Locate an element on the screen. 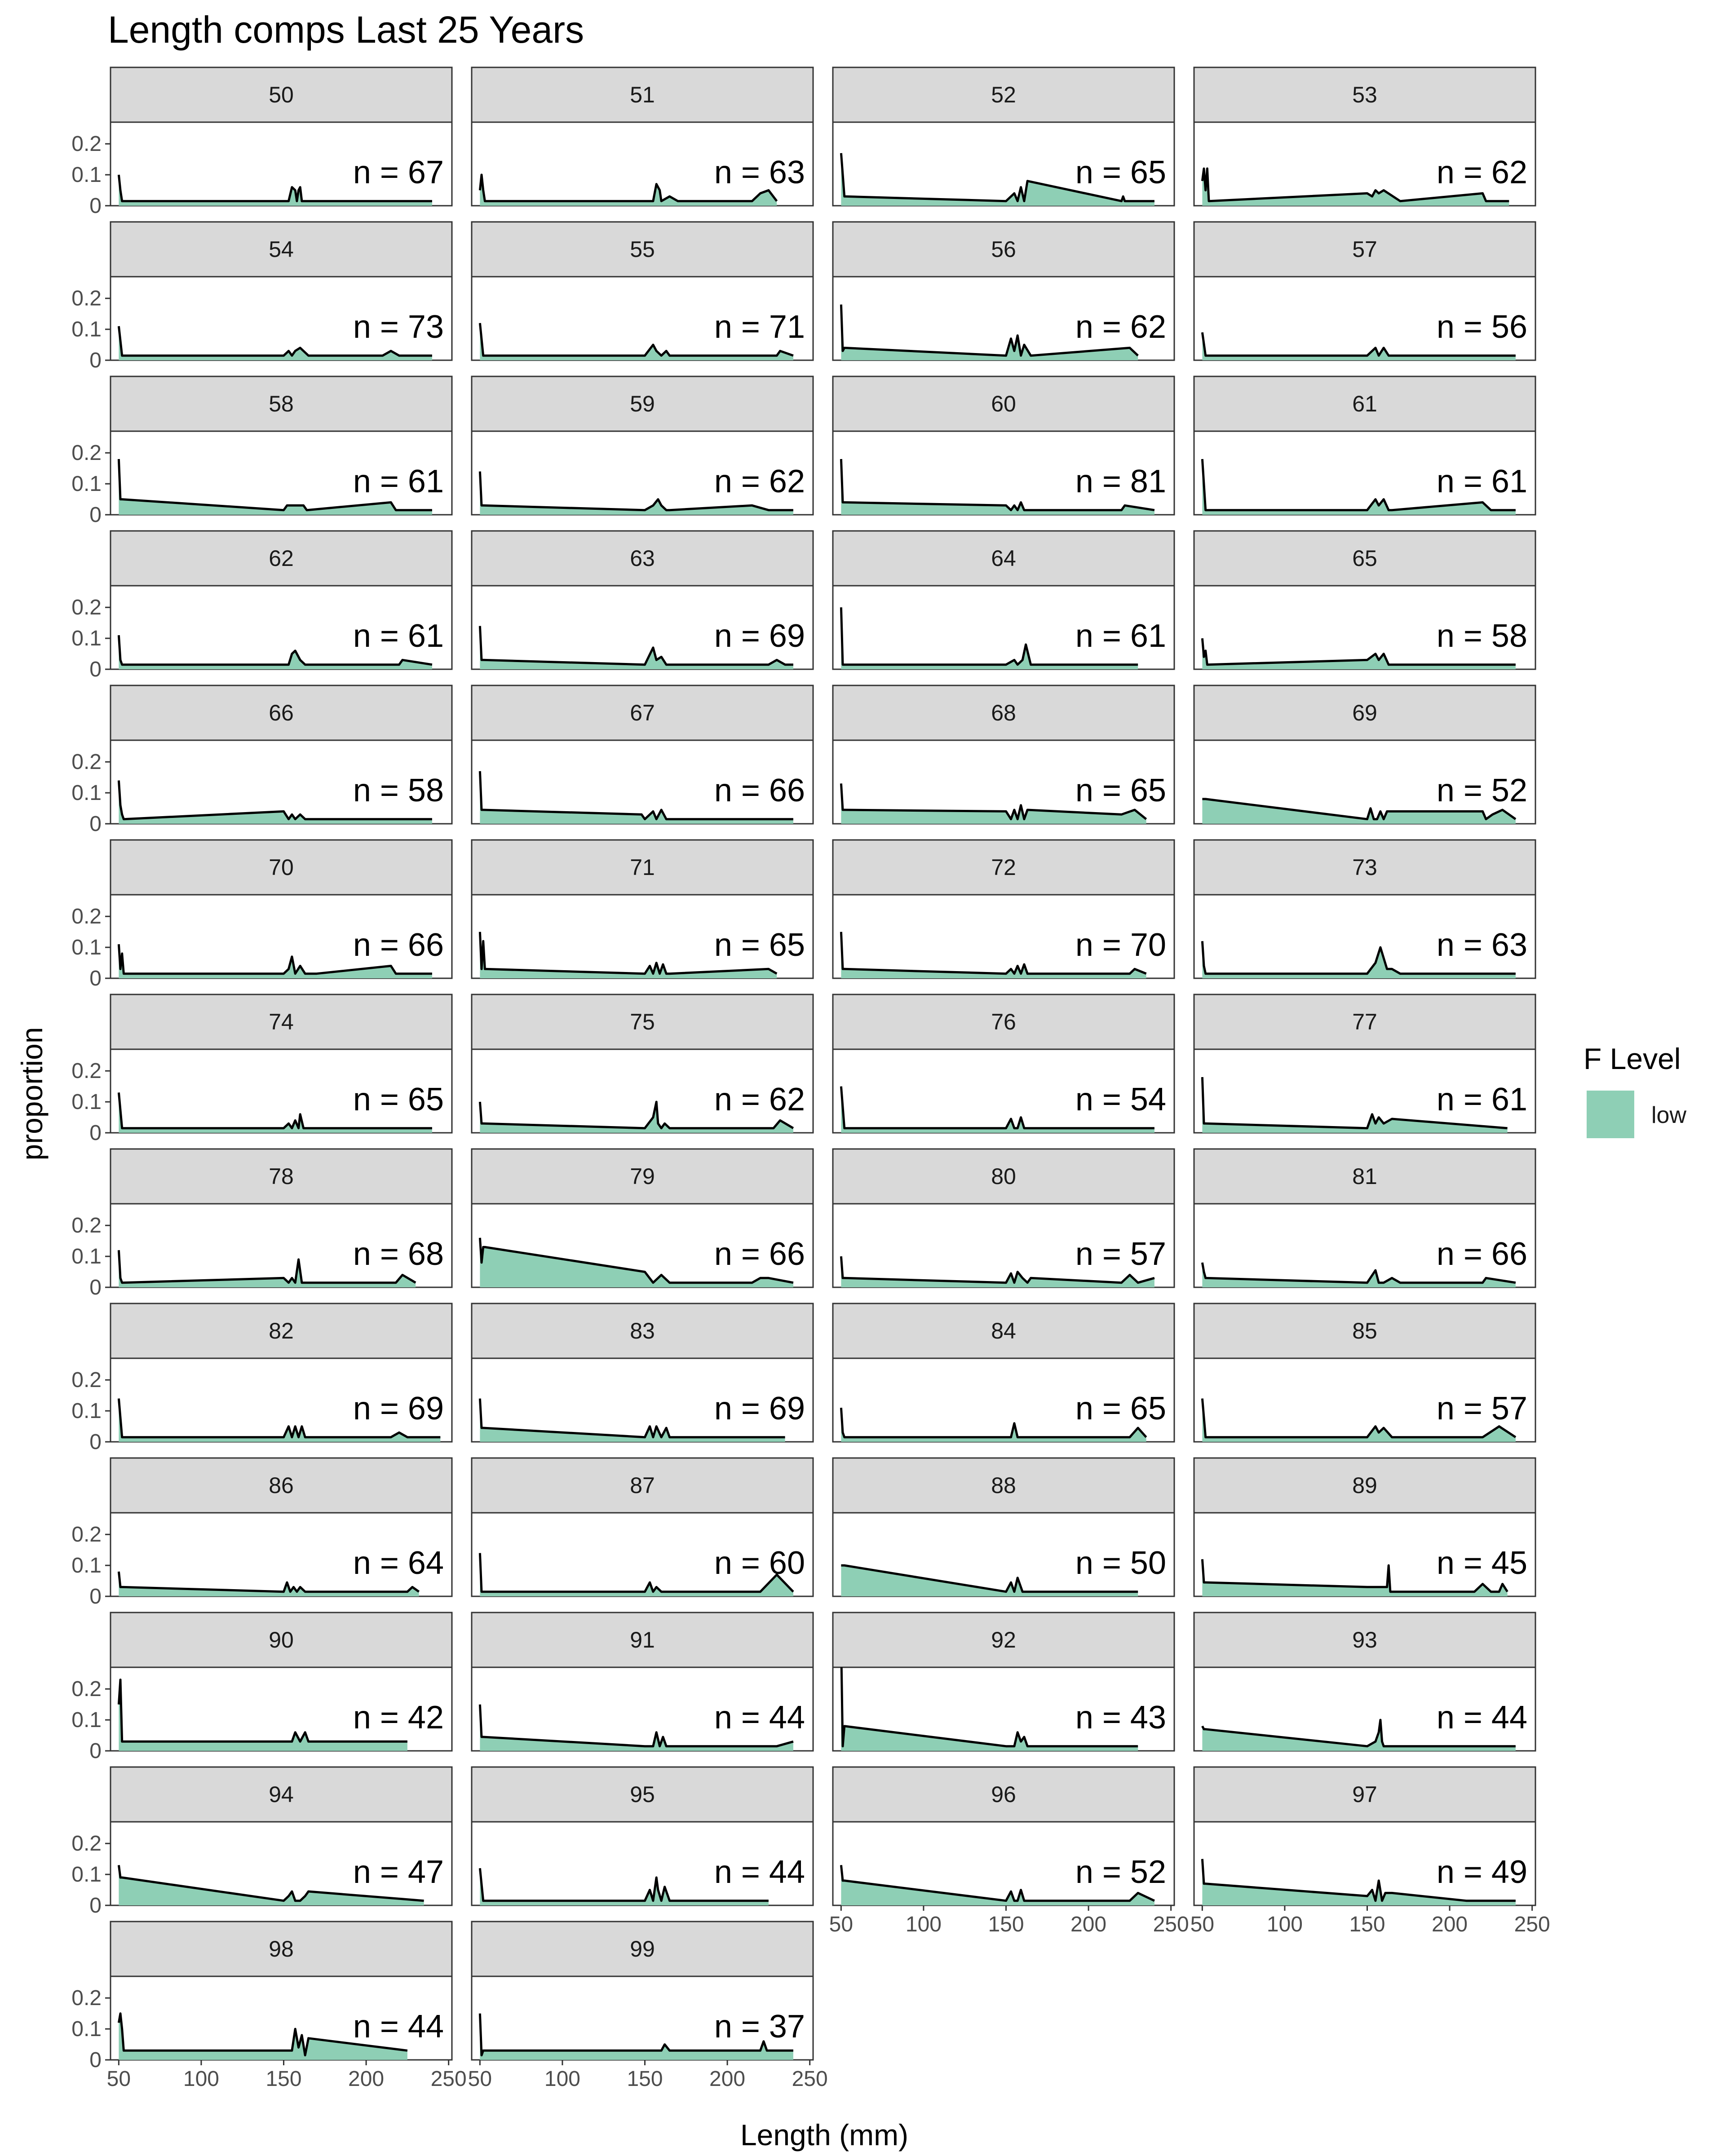 The height and width of the screenshot is (2156, 1725). facet-strip-label: 56 is located at coordinates (1003, 249).